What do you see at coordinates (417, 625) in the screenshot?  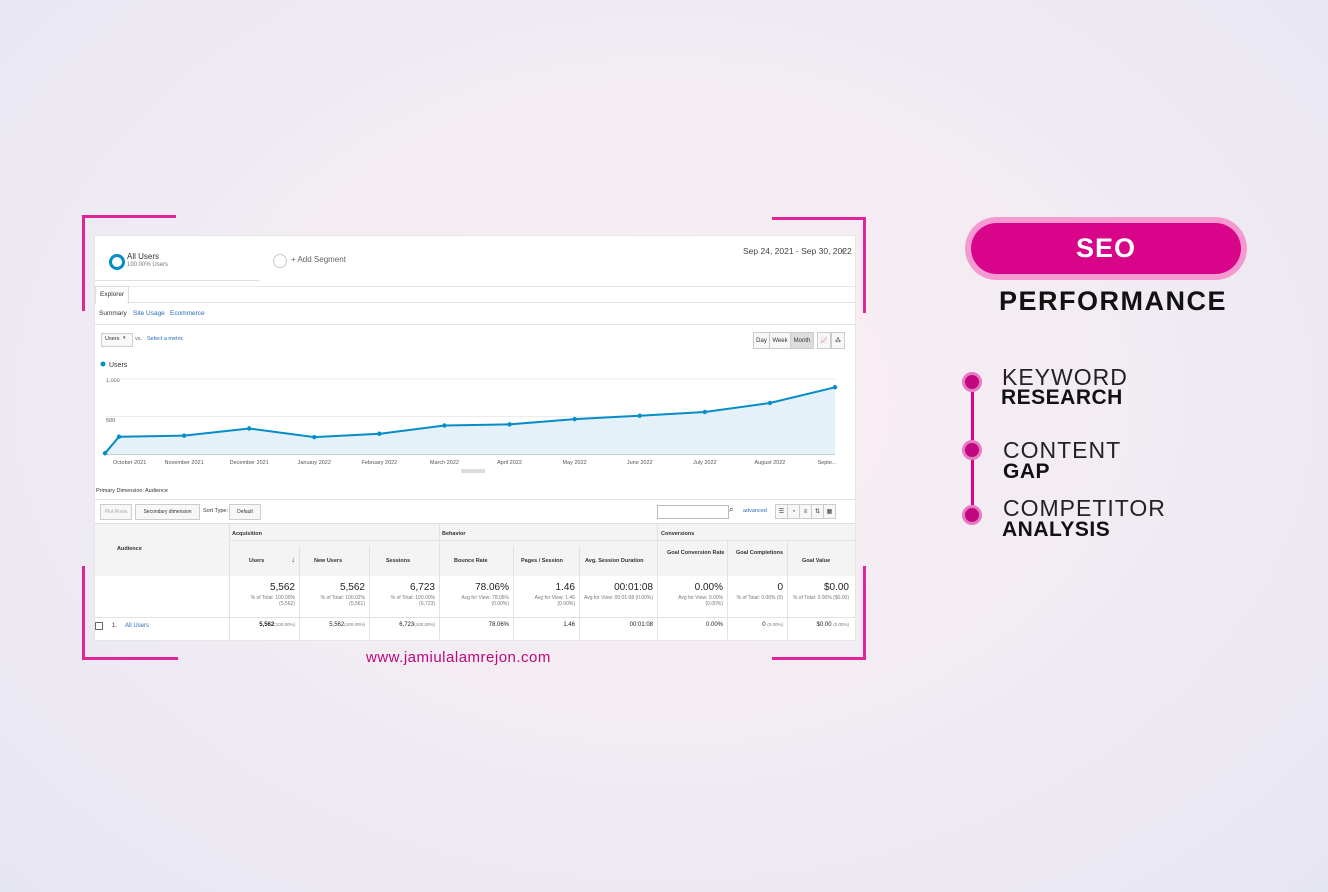 I see `row-sessions: 6,723(100.00%)` at bounding box center [417, 625].